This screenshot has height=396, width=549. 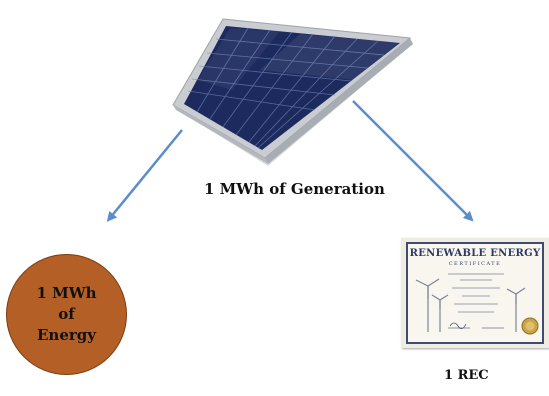 I want to click on certificate-artwork, so click(x=477, y=304).